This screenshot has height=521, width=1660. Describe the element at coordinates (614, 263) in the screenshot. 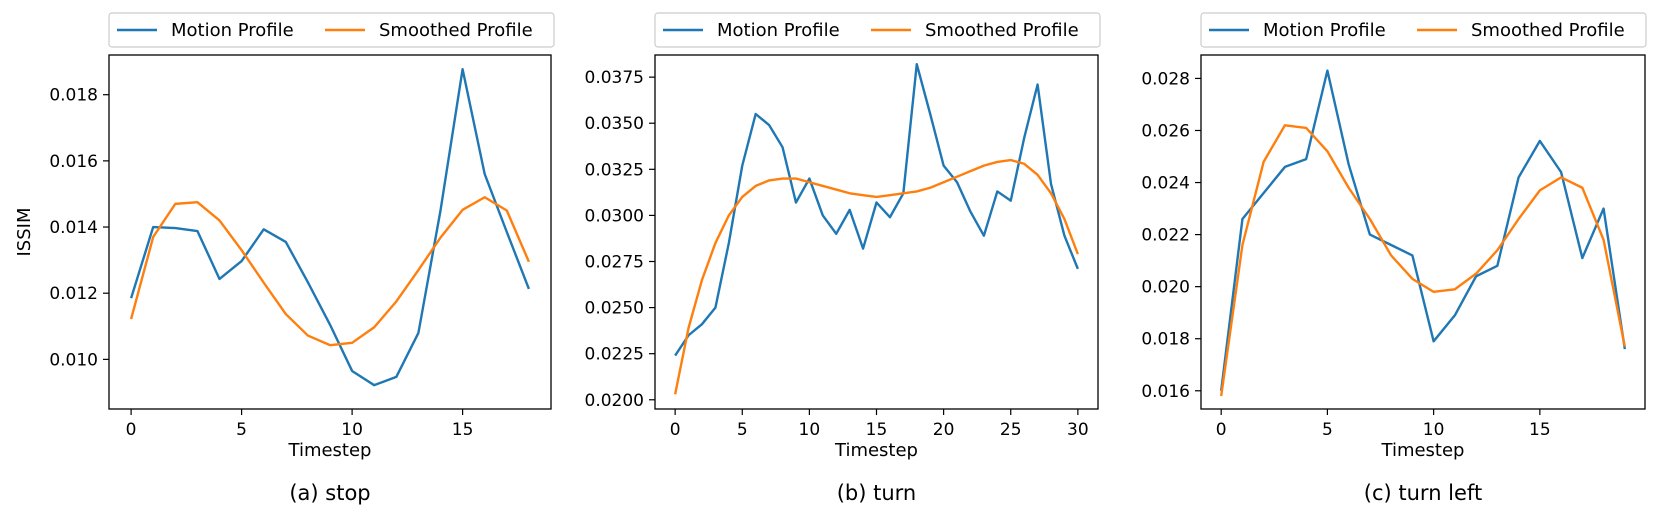

I see `y-tick-label: 0.0275` at that location.